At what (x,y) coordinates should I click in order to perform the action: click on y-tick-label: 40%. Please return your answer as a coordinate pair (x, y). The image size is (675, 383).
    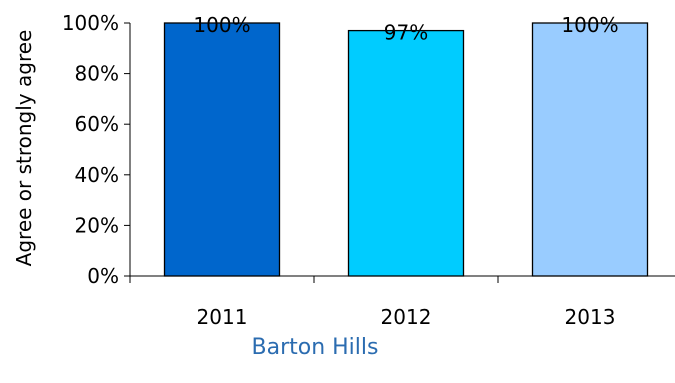
    Looking at the image, I should click on (97, 175).